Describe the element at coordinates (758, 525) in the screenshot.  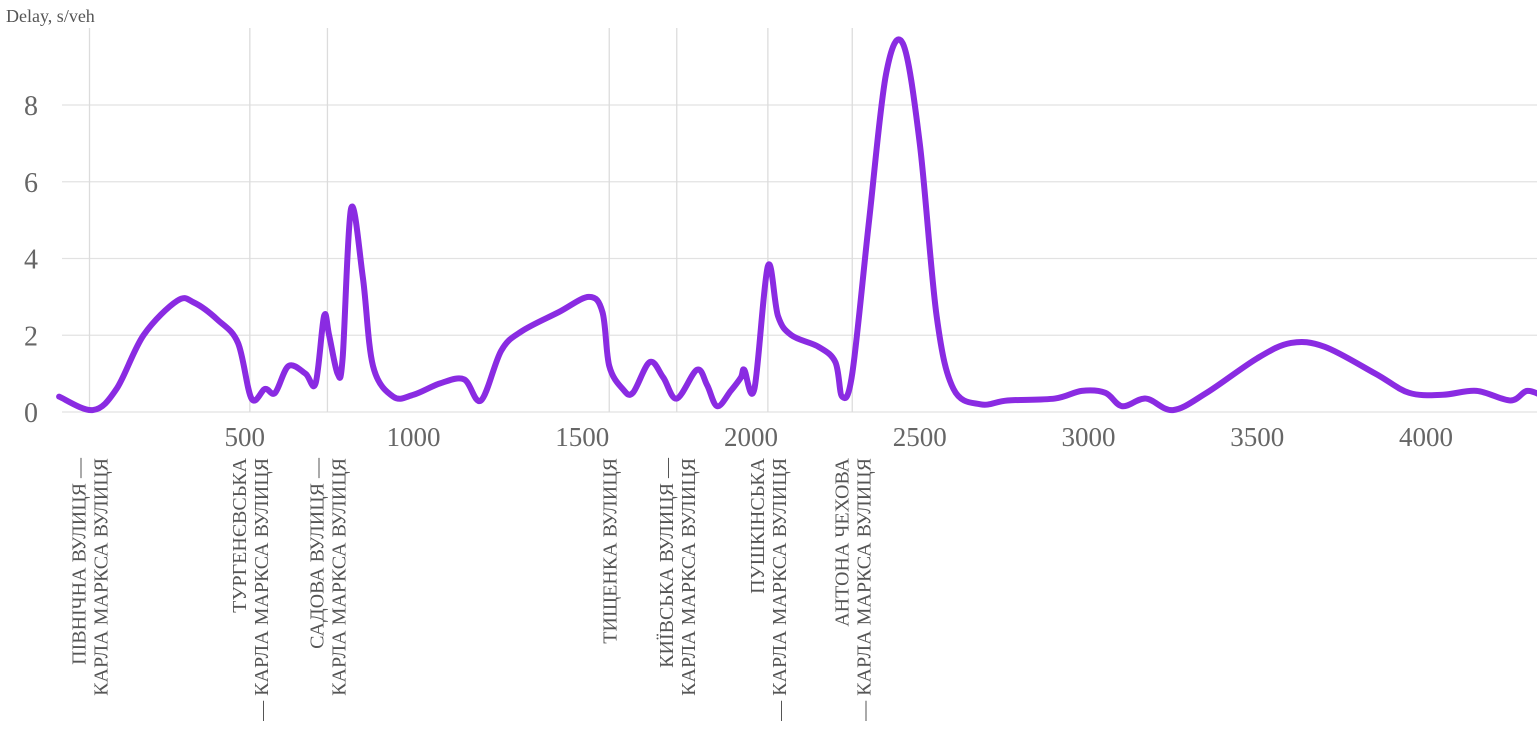
I see `intersection-label: ПУШКІНСЬКА` at that location.